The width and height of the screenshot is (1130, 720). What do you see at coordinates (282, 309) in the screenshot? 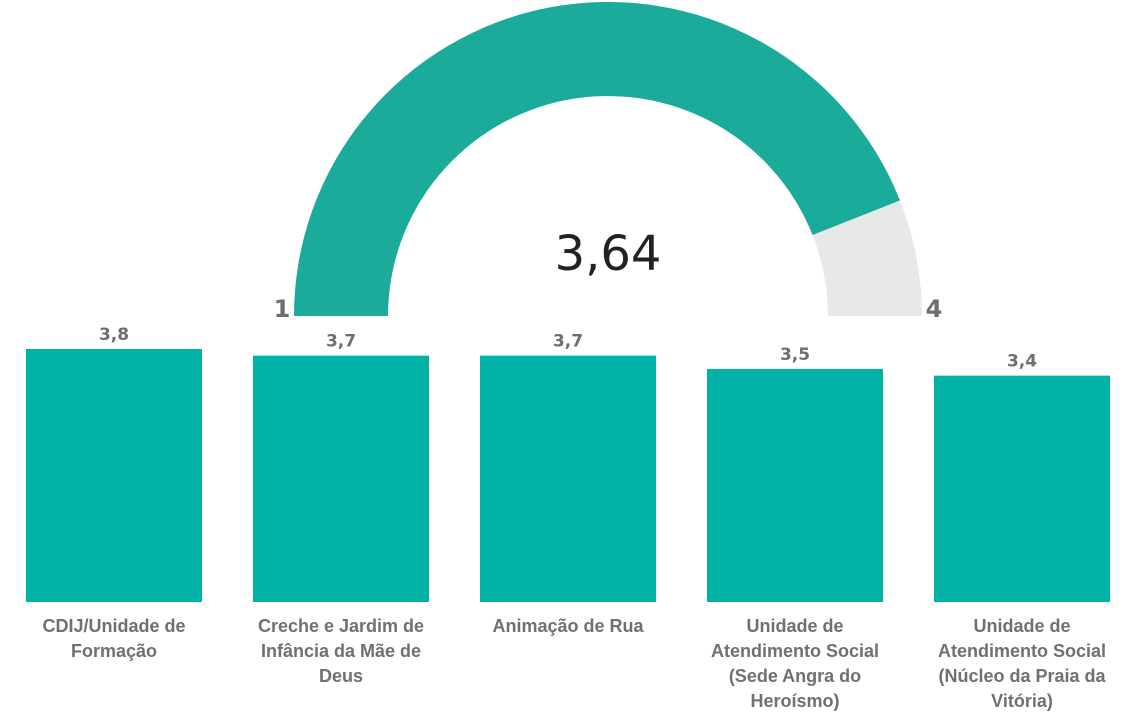
I see `gauge-min-label: 1` at bounding box center [282, 309].